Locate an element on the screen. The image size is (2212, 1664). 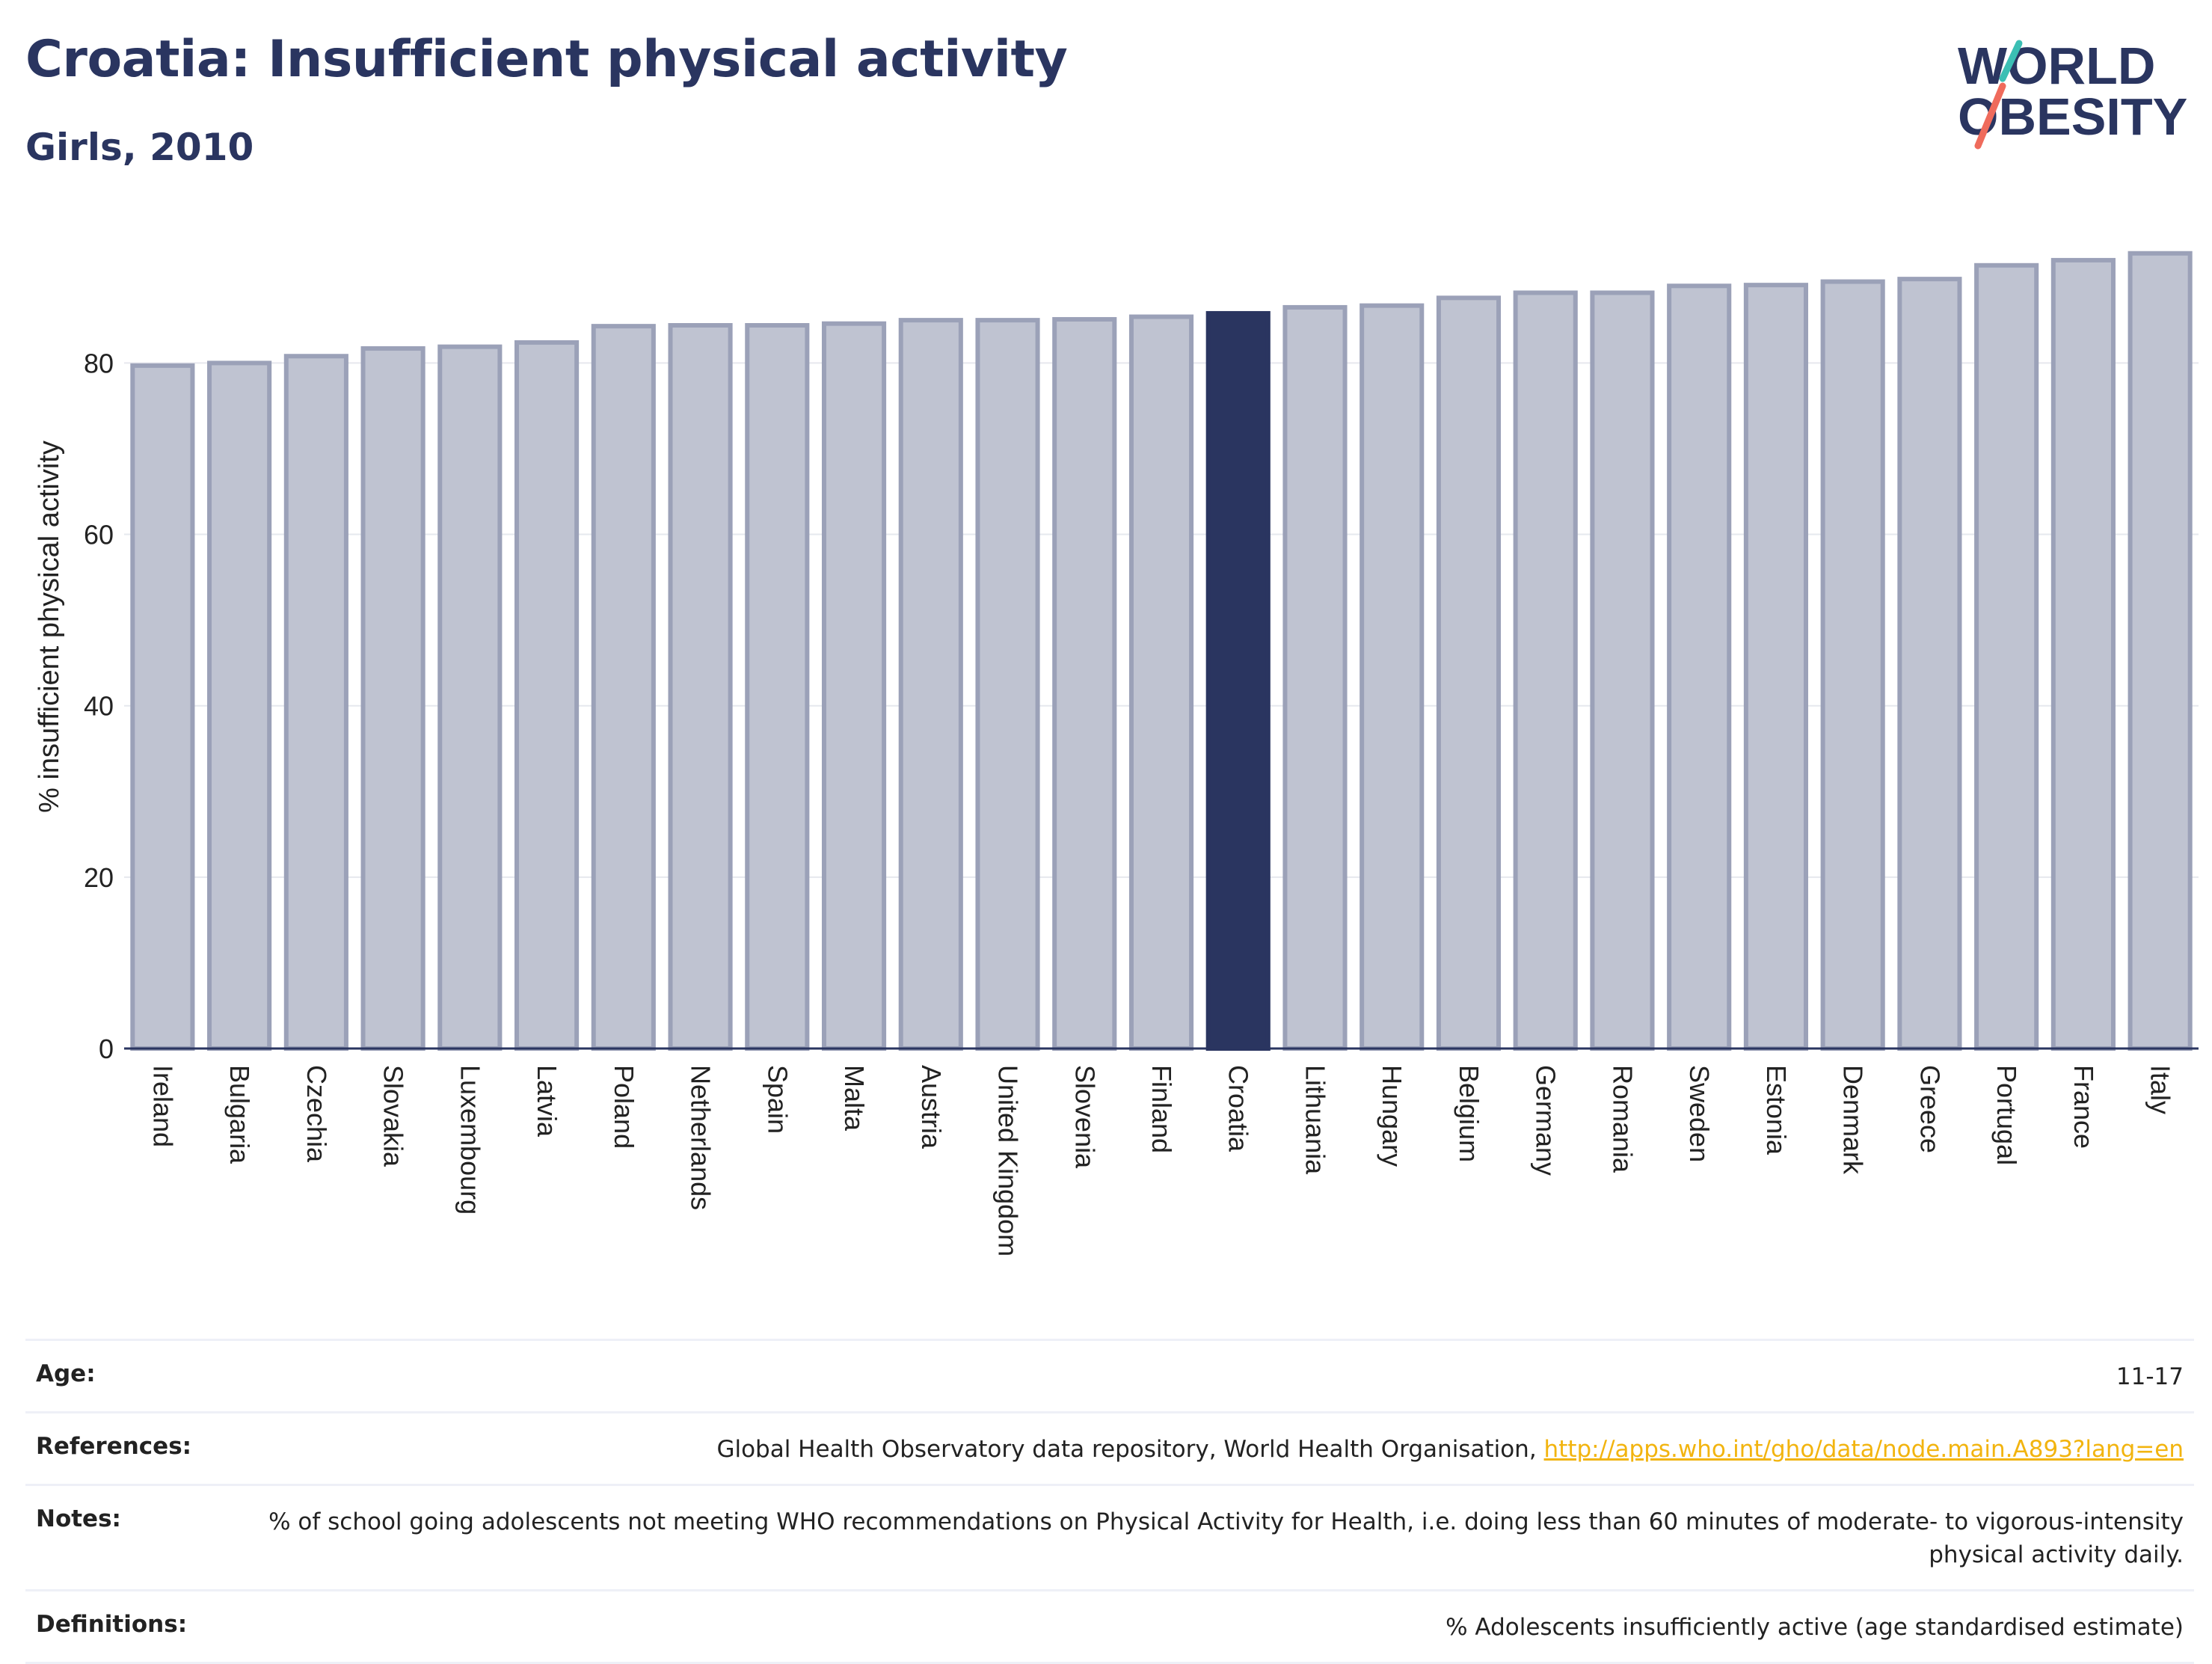
x-tick-label: Slovenia is located at coordinates (1084, 1117).